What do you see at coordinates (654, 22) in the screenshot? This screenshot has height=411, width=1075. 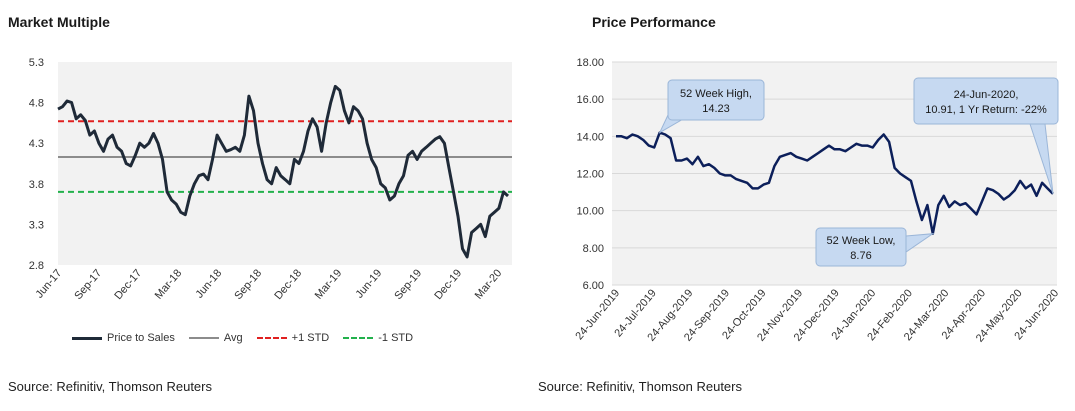 I see `right-chart-title: Price Performance` at bounding box center [654, 22].